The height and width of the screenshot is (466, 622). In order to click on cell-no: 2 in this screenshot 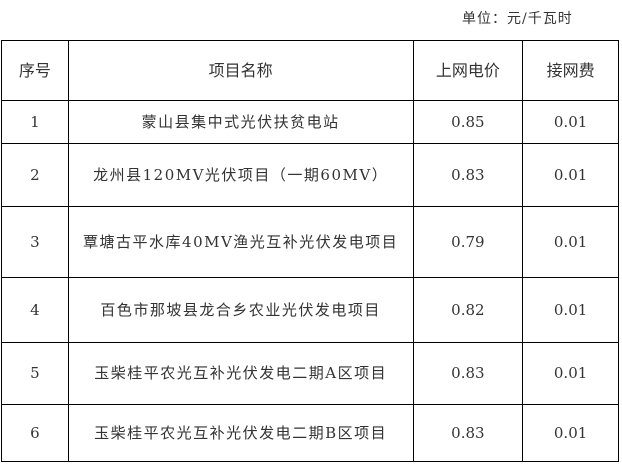, I will do `click(35, 175)`.